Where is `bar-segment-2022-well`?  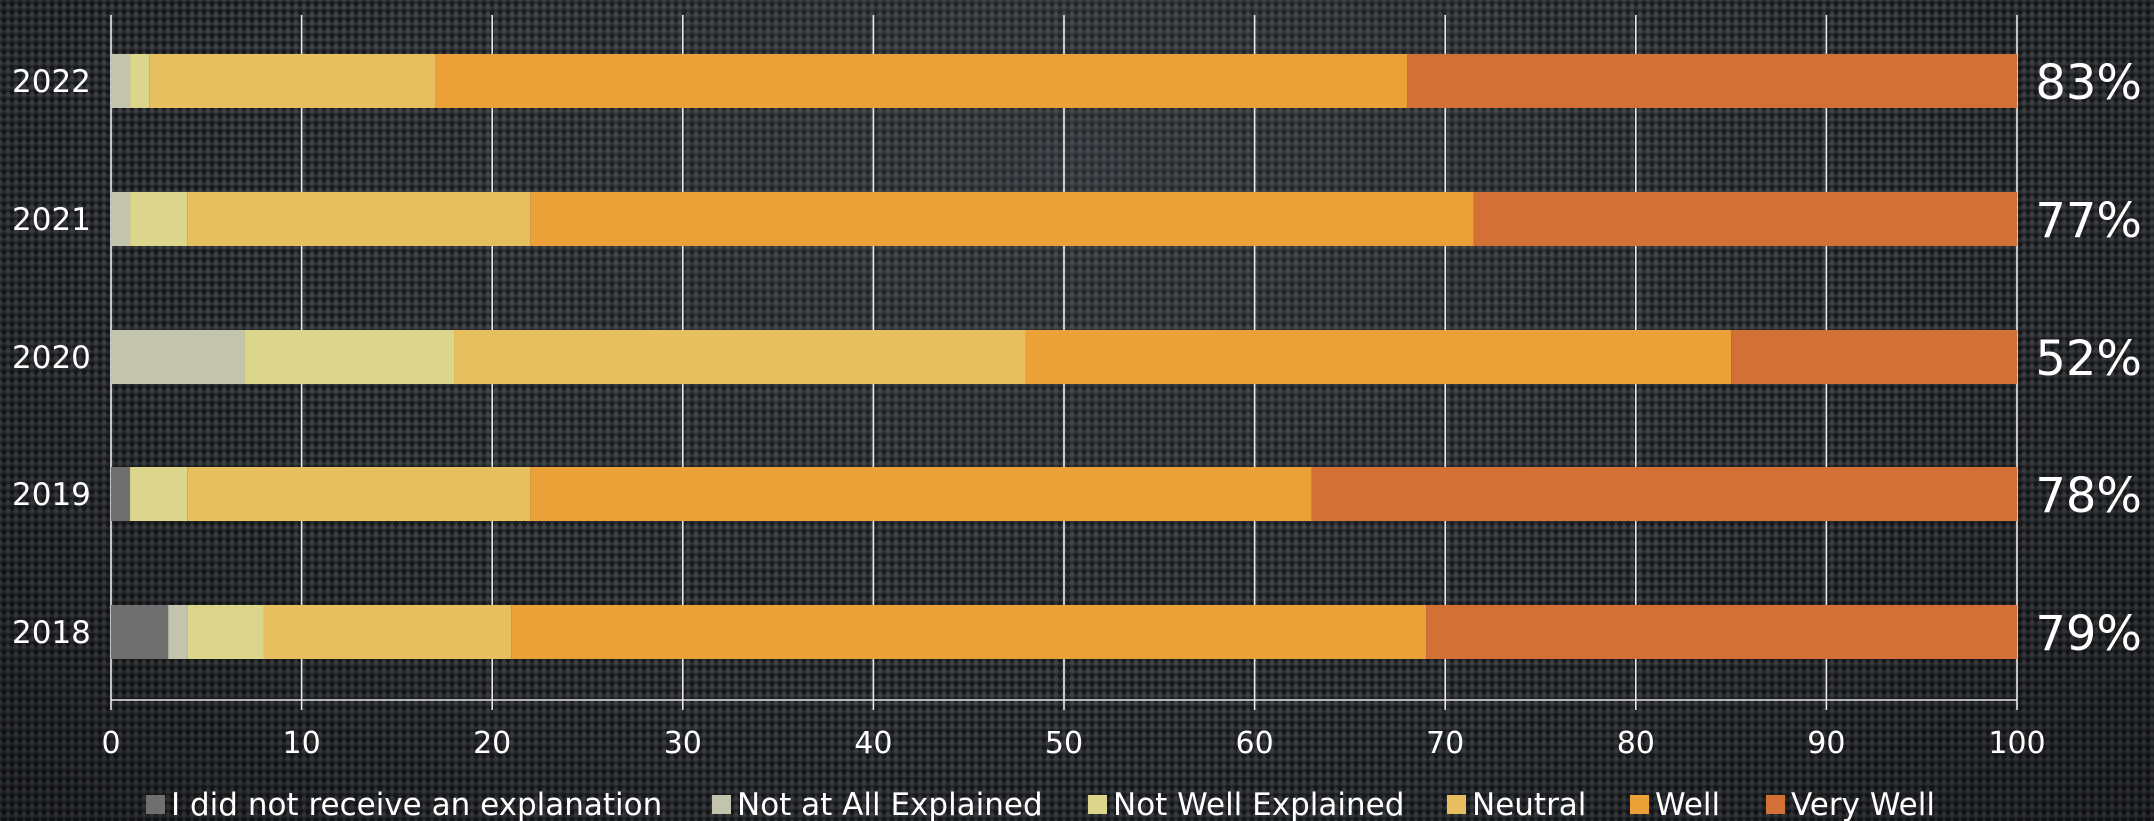
bar-segment-2022-well is located at coordinates (921, 81).